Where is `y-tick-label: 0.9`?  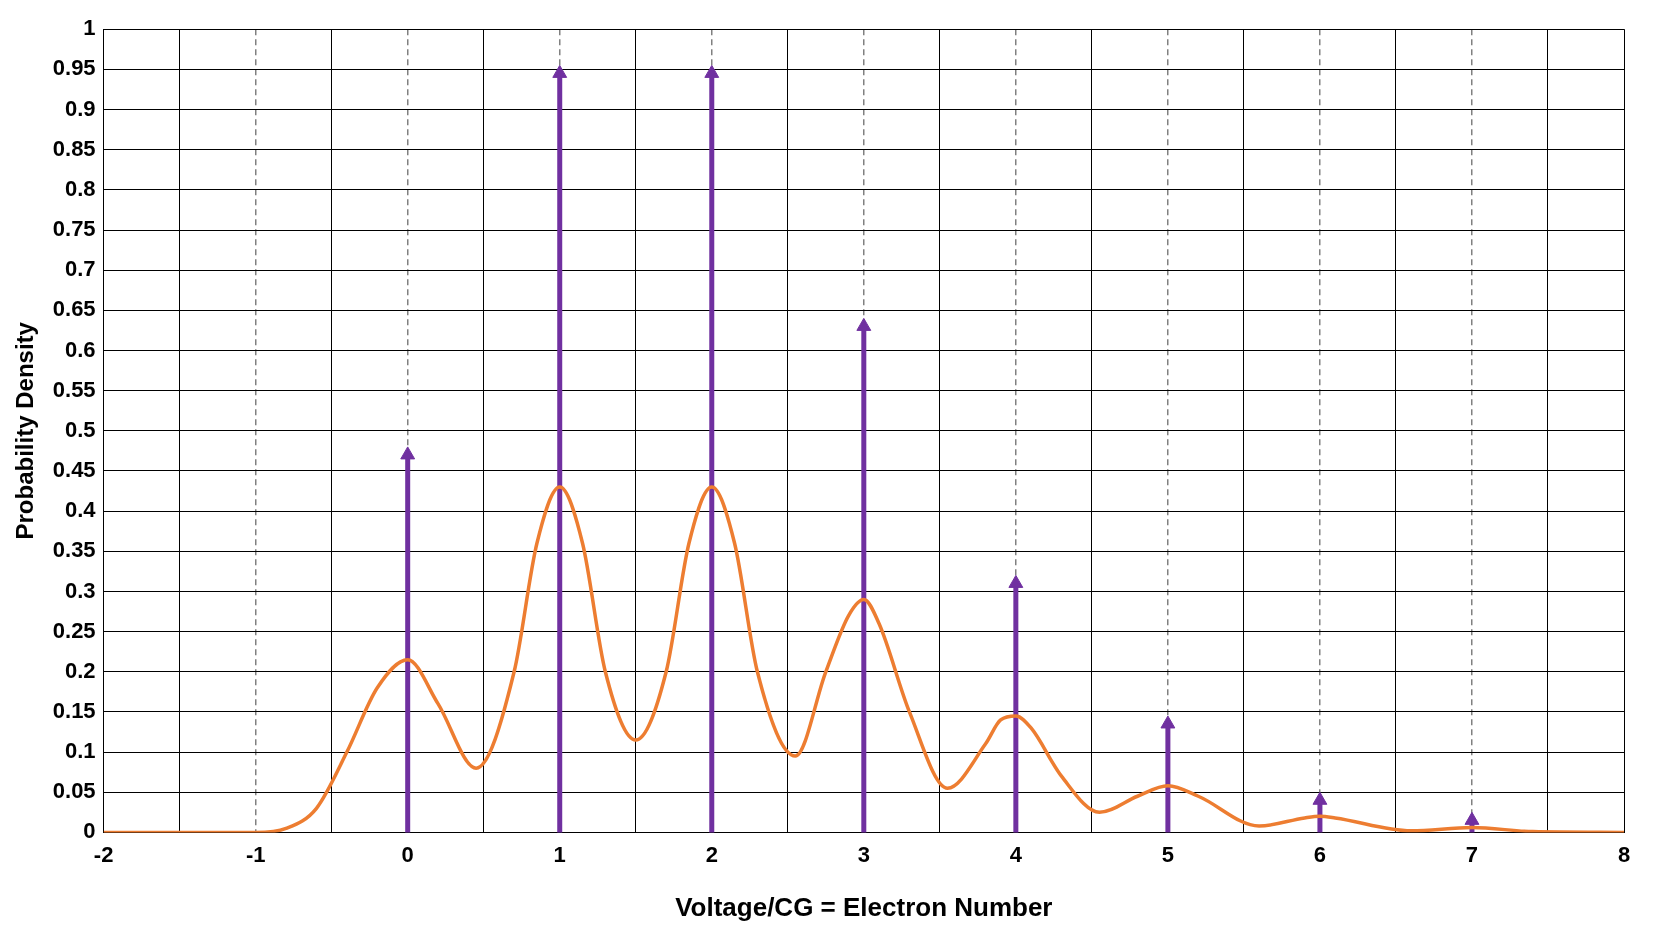 y-tick-label: 0.9 is located at coordinates (80, 108).